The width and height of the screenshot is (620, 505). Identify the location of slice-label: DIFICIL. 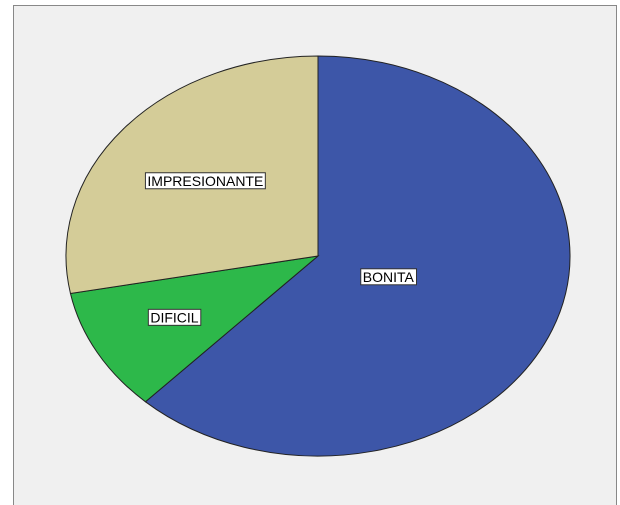
(174, 317).